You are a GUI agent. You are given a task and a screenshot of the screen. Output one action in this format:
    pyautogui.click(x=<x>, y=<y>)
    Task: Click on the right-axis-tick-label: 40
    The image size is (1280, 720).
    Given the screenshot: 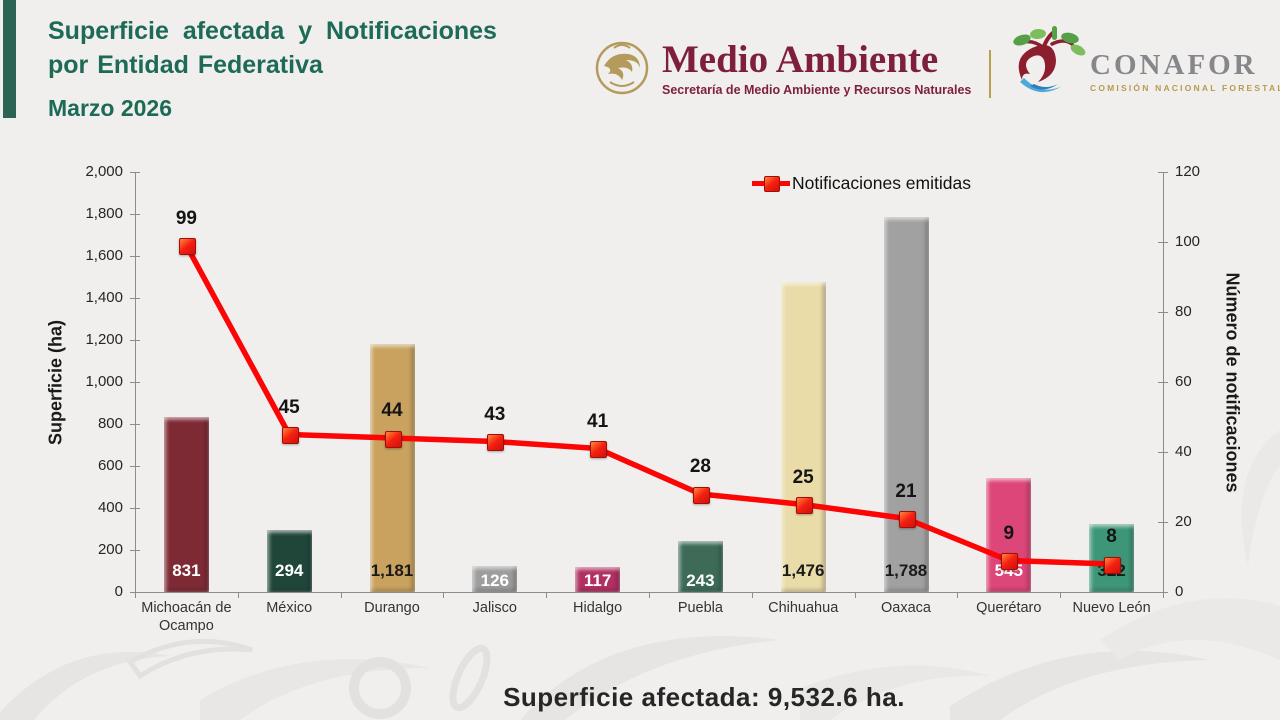 What is the action you would take?
    pyautogui.click(x=1183, y=451)
    